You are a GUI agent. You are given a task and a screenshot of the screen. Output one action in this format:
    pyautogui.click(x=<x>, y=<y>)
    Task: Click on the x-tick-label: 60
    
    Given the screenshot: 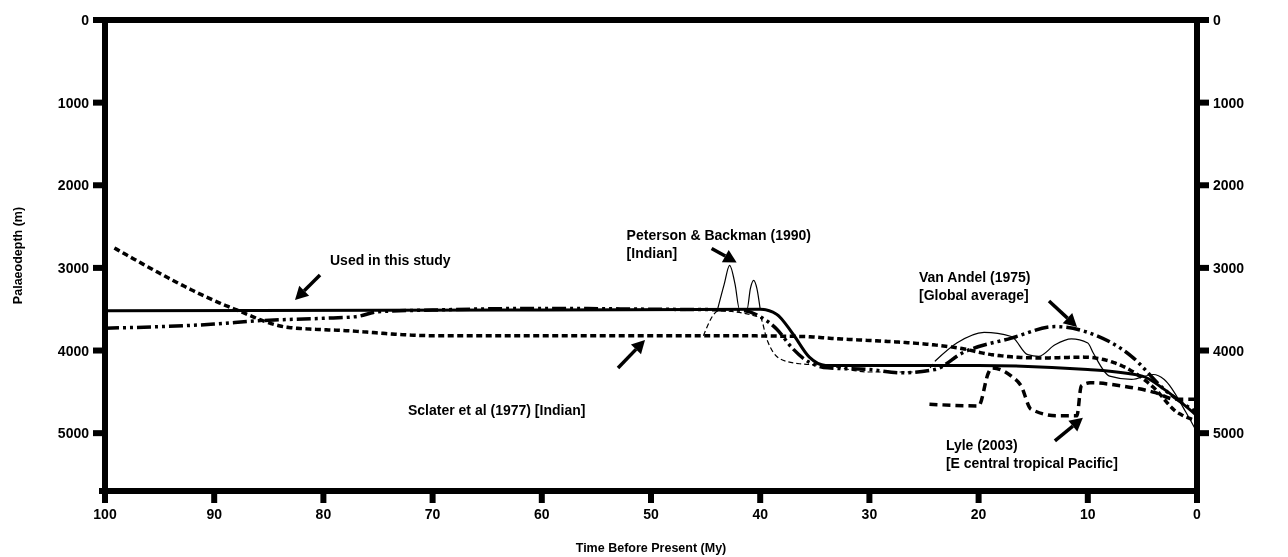 What is the action you would take?
    pyautogui.click(x=542, y=514)
    